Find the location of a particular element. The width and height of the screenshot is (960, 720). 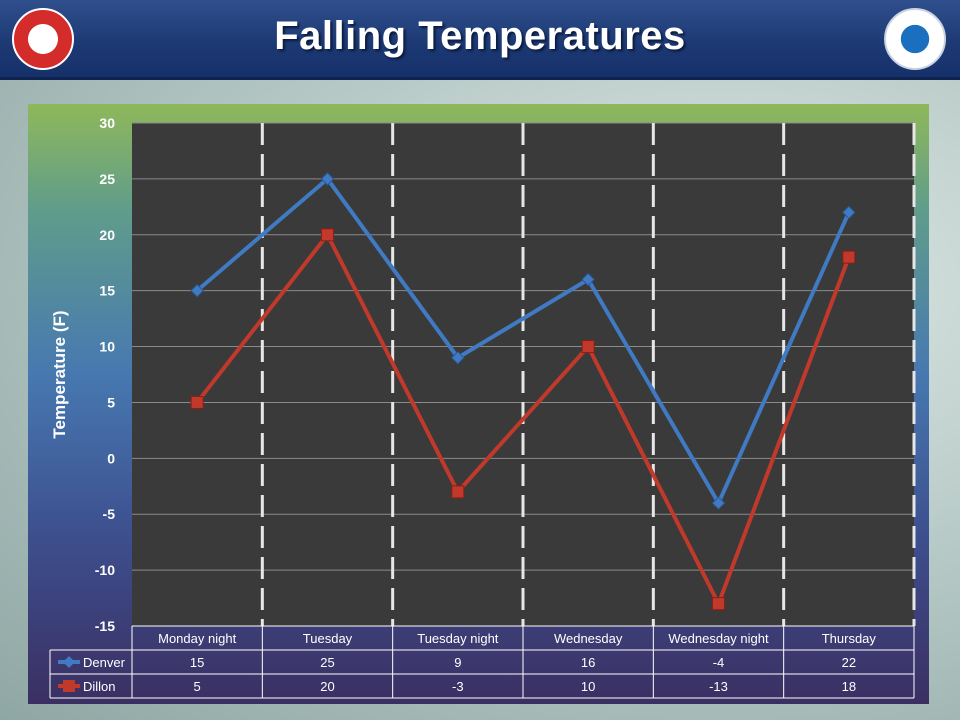

category-label: Thursday is located at coordinates (849, 638).